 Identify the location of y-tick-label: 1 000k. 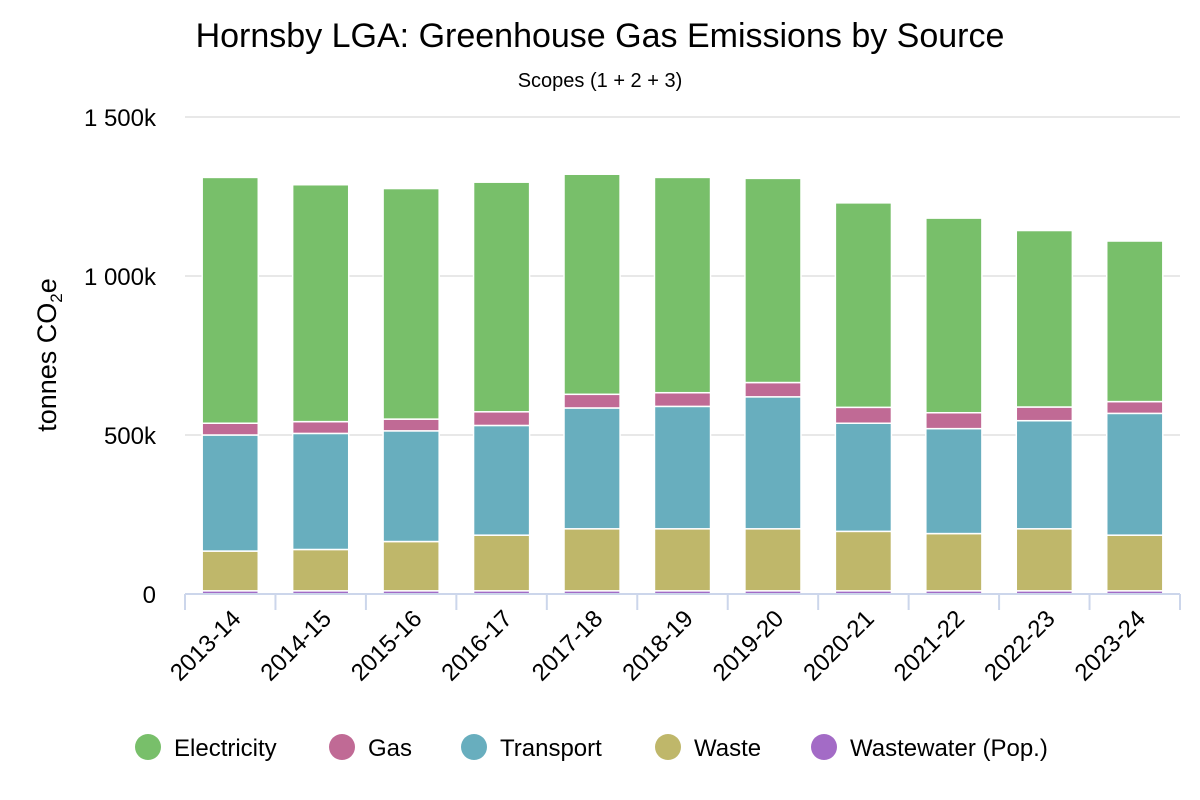
(120, 277).